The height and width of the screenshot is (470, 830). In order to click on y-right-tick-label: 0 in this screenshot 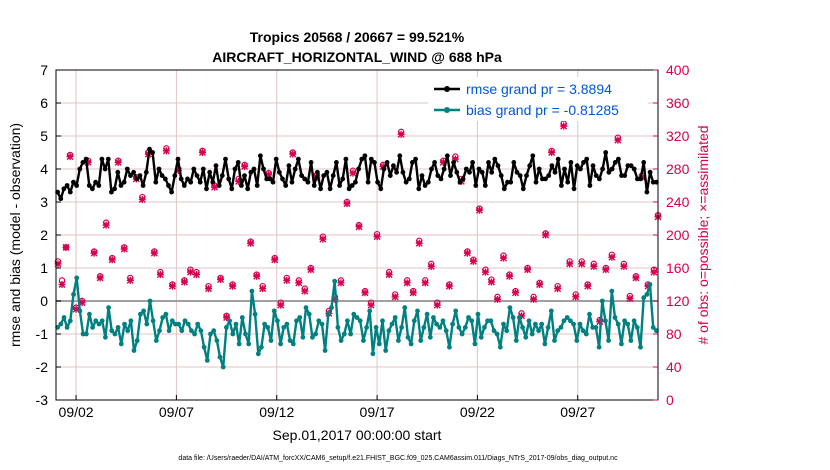, I will do `click(670, 400)`.